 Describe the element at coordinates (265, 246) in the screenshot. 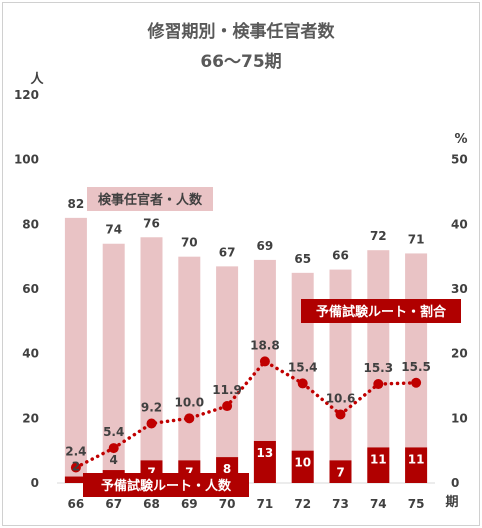

I see `bar-total-label: 69` at that location.